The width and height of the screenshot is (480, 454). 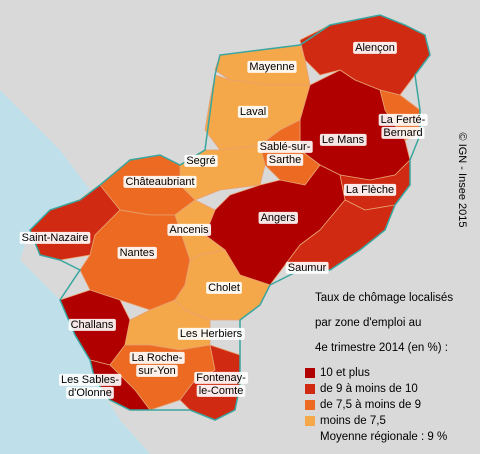 What do you see at coordinates (370, 405) in the screenshot?
I see `legend-label: de 7,5 à moins de 9` at bounding box center [370, 405].